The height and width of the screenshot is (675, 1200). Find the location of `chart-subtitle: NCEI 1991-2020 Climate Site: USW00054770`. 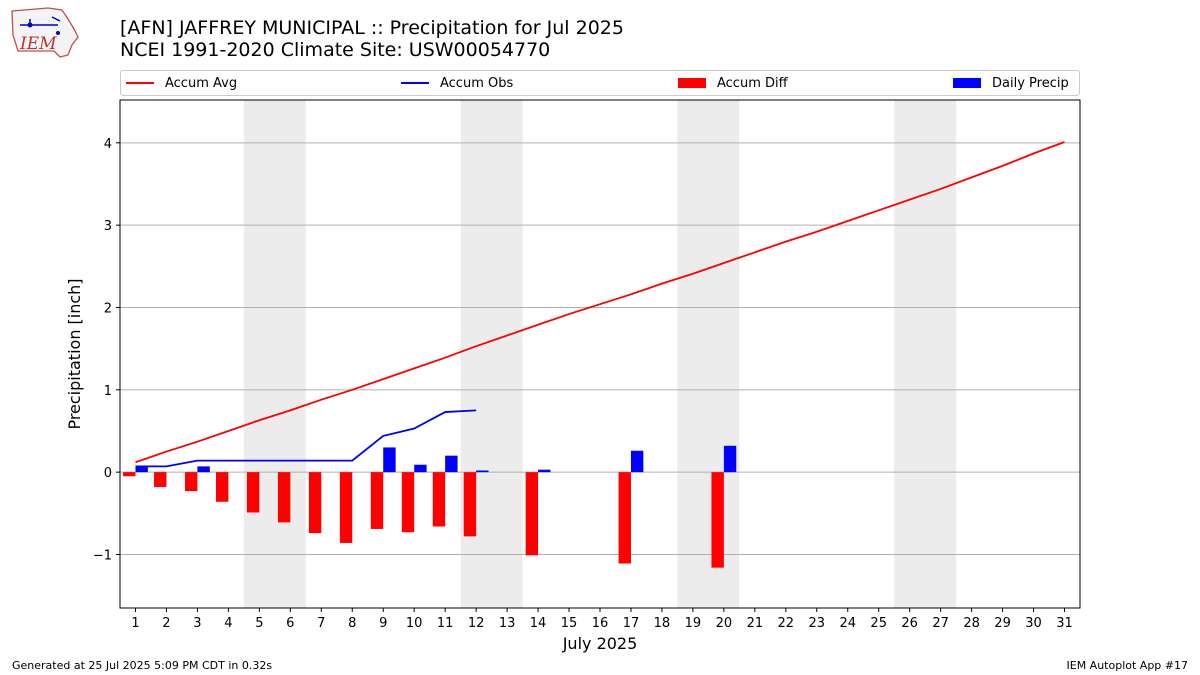

chart-subtitle: NCEI 1991-2020 Climate Site: USW00054770 is located at coordinates (335, 50).